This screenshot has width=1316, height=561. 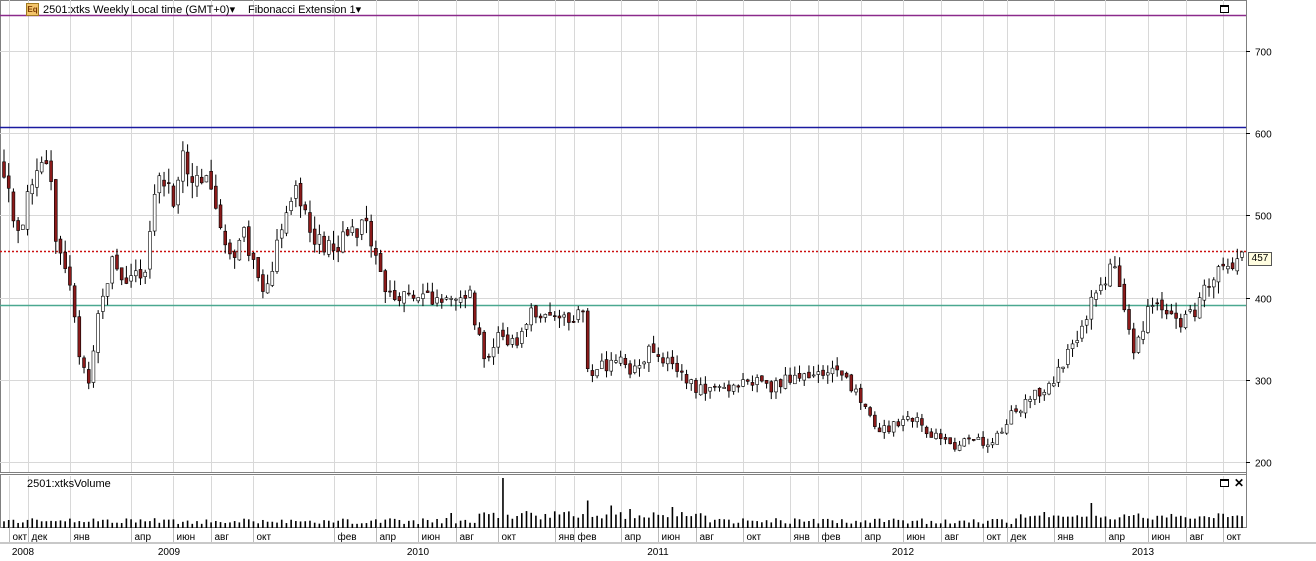 What do you see at coordinates (69, 484) in the screenshot?
I see `volume-panel-title: 2501:xtksVolume` at bounding box center [69, 484].